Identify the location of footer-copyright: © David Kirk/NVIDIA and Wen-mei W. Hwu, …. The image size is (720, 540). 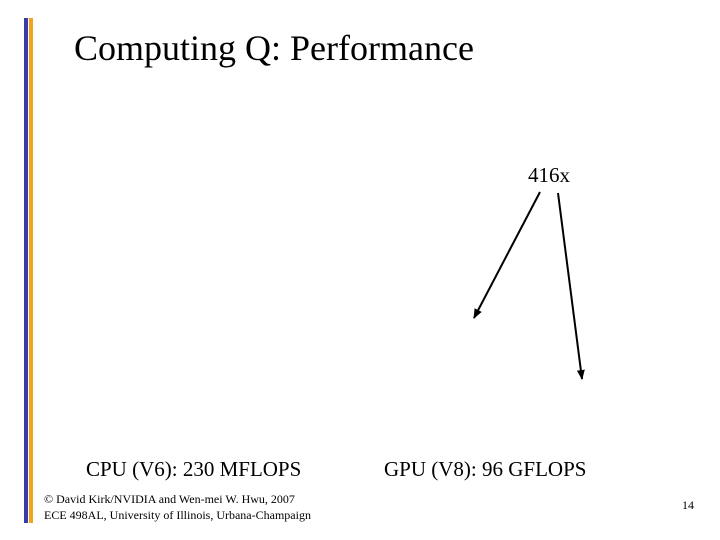
(169, 499).